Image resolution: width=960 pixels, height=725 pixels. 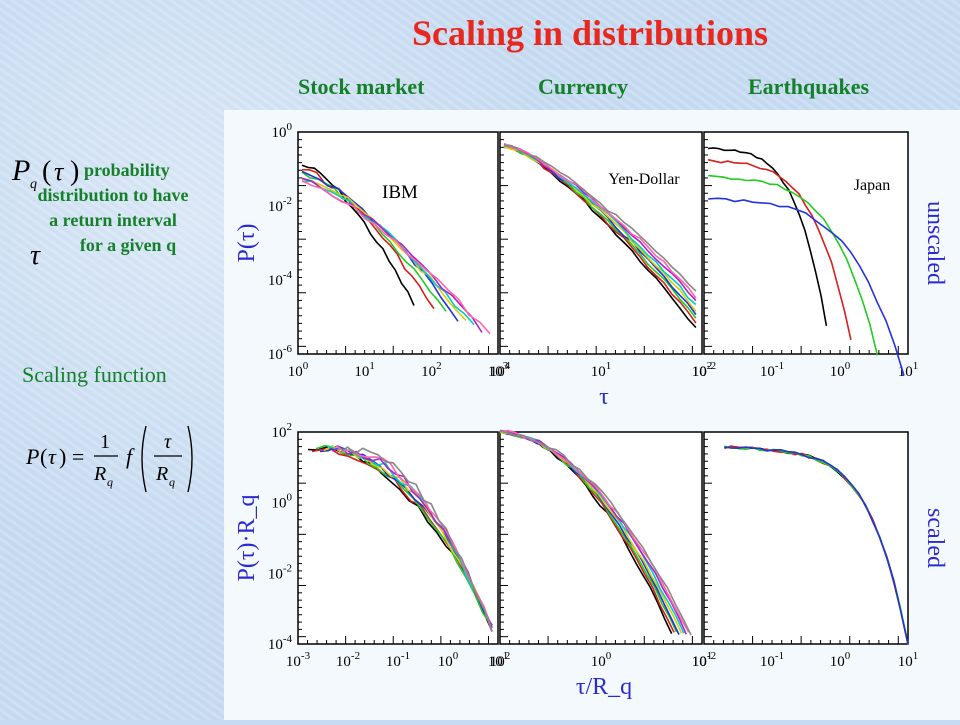 I want to click on x-tick-label: 10⁴, so click(x=500, y=370).